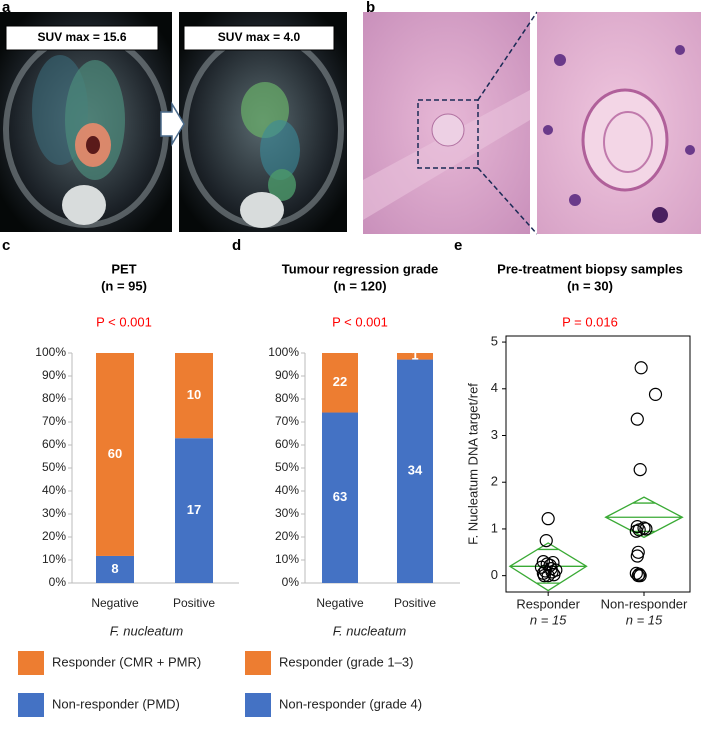 The width and height of the screenshot is (701, 745). What do you see at coordinates (590, 321) in the screenshot?
I see `p-value: P = 0.016` at bounding box center [590, 321].